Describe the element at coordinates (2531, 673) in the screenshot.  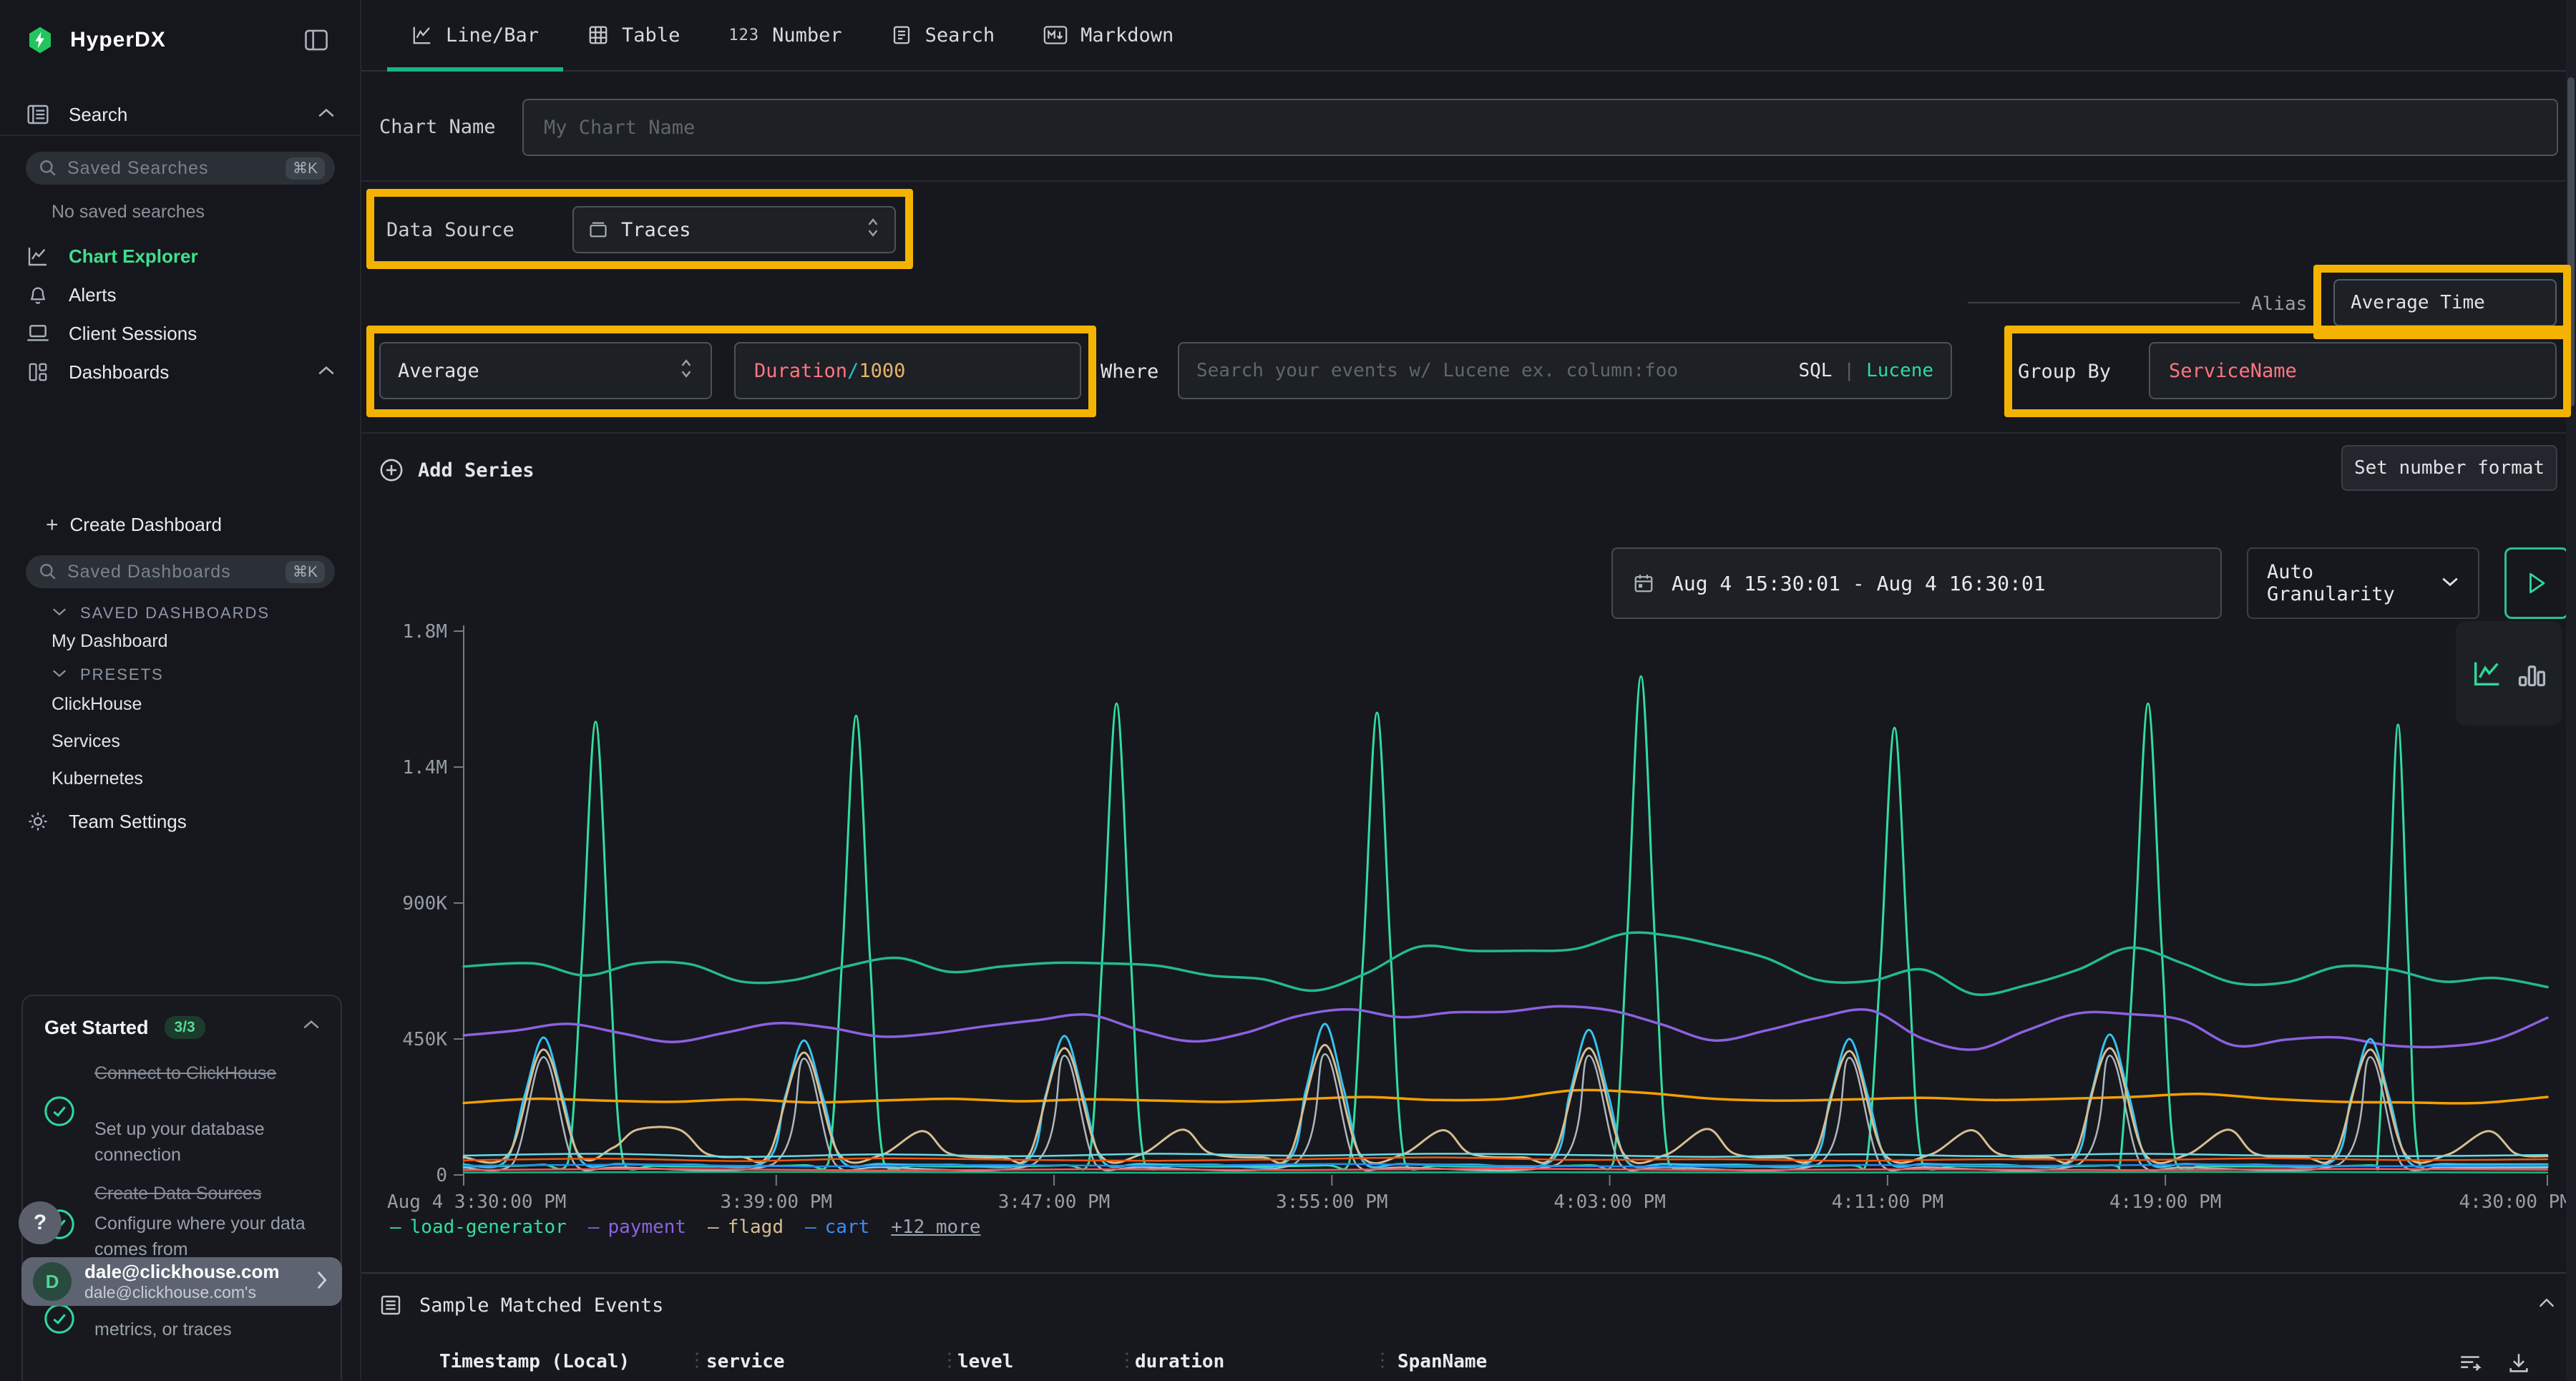
I see `bar-chart-toggle-icon` at that location.